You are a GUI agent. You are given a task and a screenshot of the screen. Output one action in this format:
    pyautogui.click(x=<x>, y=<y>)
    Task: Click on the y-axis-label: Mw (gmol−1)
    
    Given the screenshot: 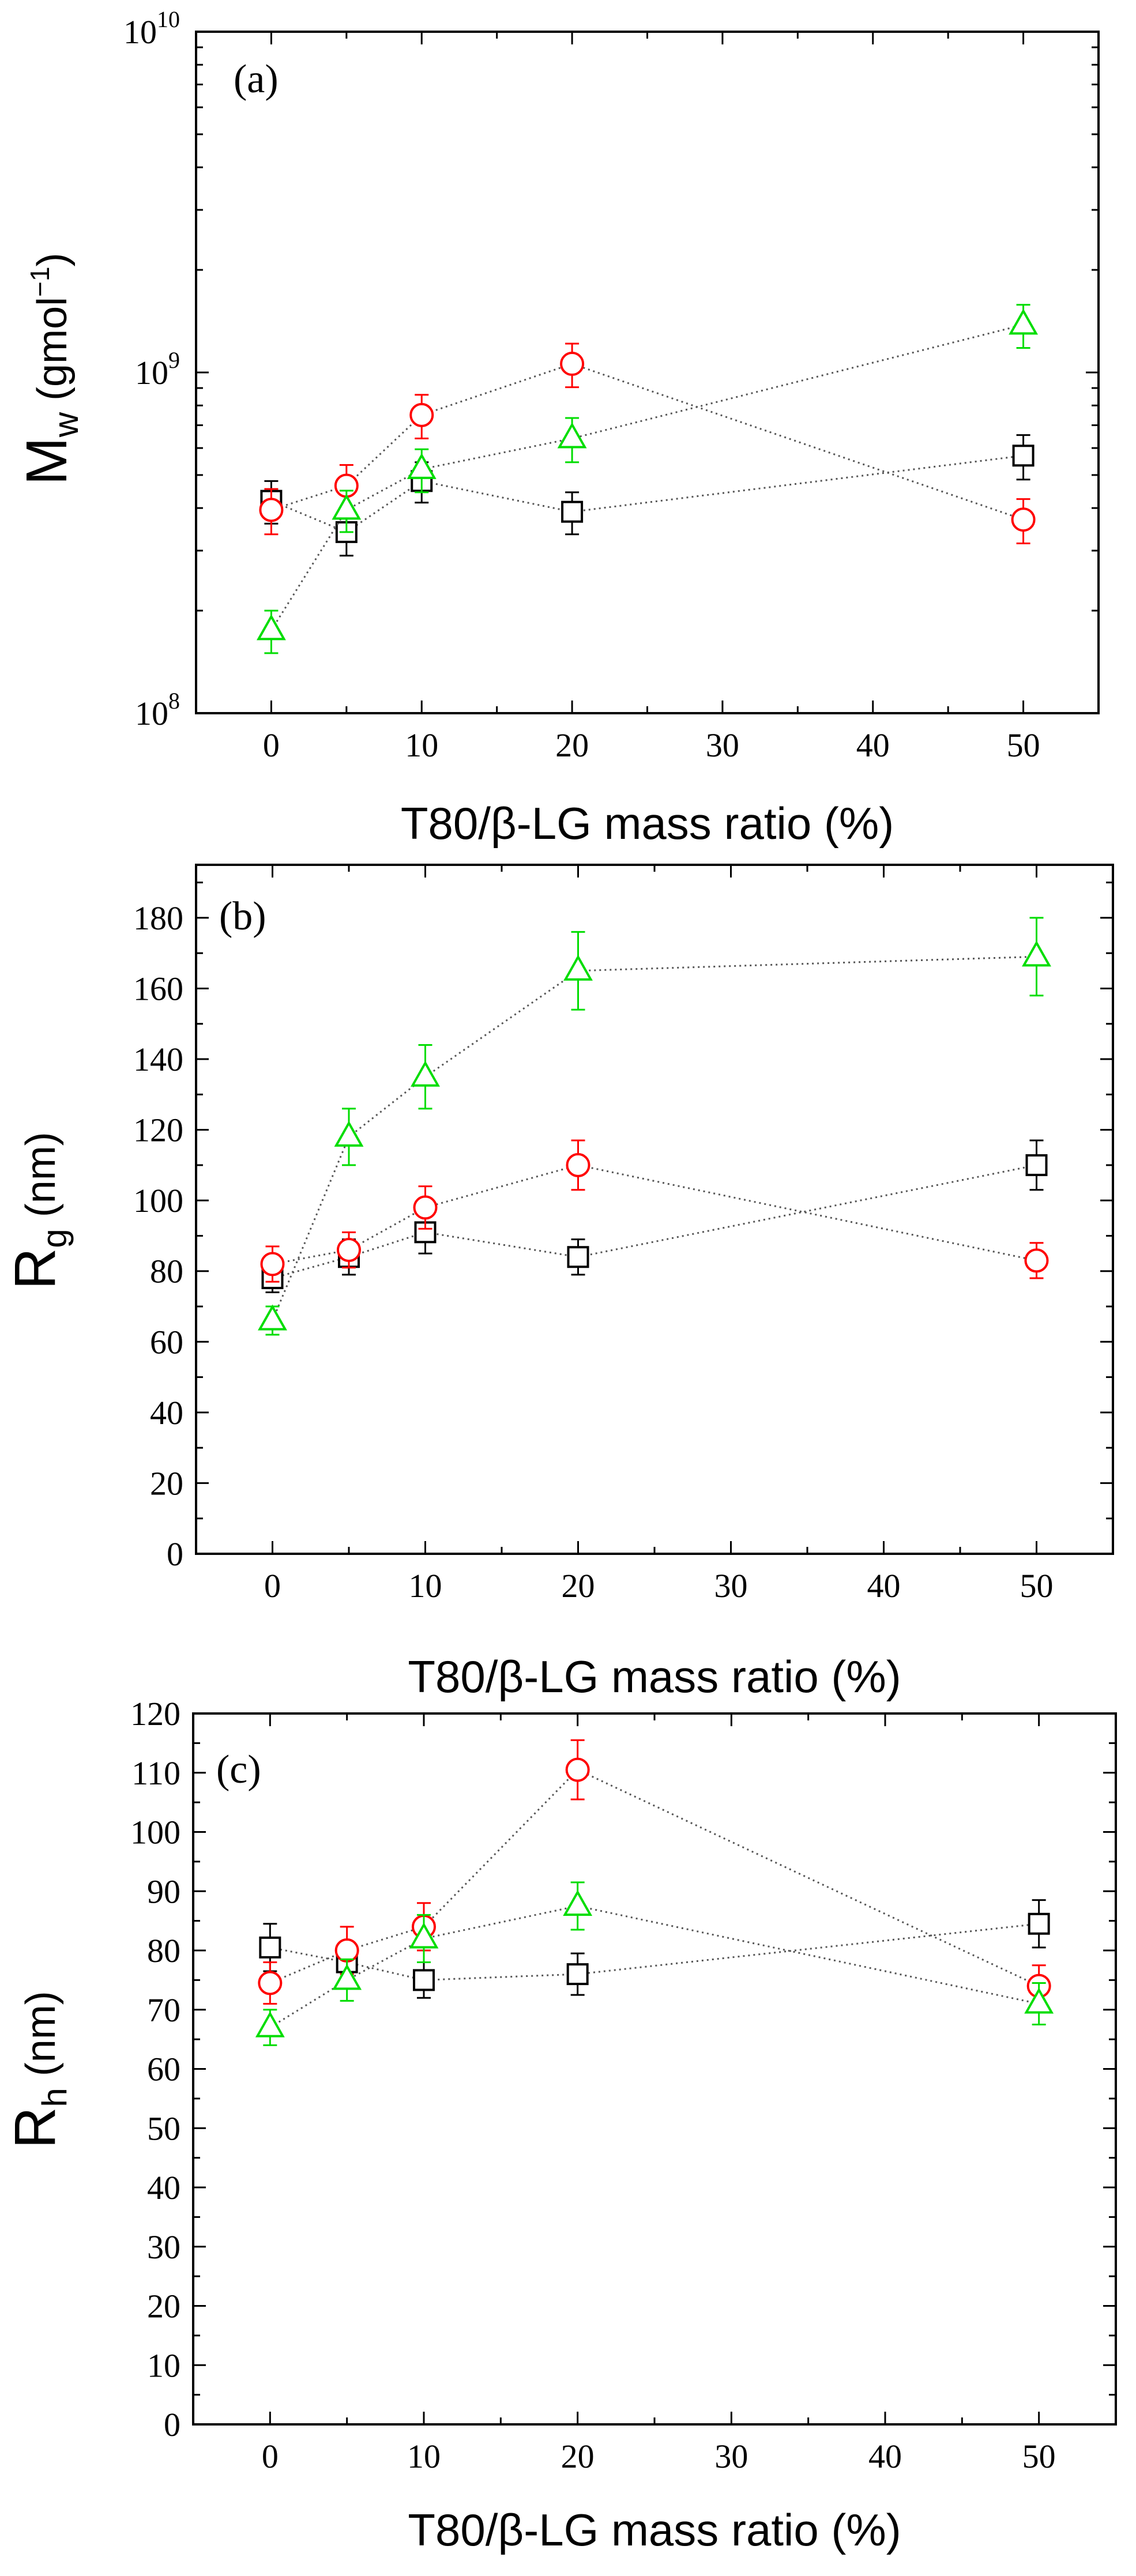 What is the action you would take?
    pyautogui.click(x=50, y=369)
    